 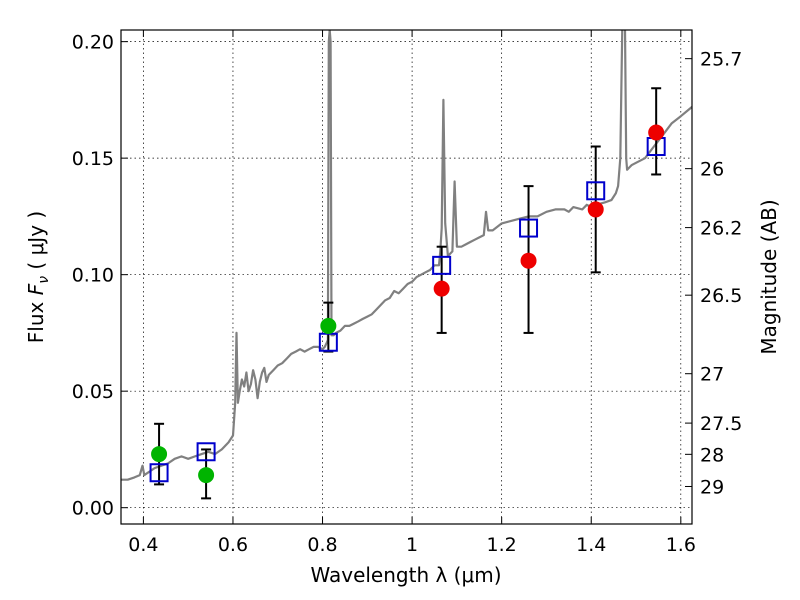 What do you see at coordinates (721, 296) in the screenshot?
I see `y2-tick-label: 26.5` at bounding box center [721, 296].